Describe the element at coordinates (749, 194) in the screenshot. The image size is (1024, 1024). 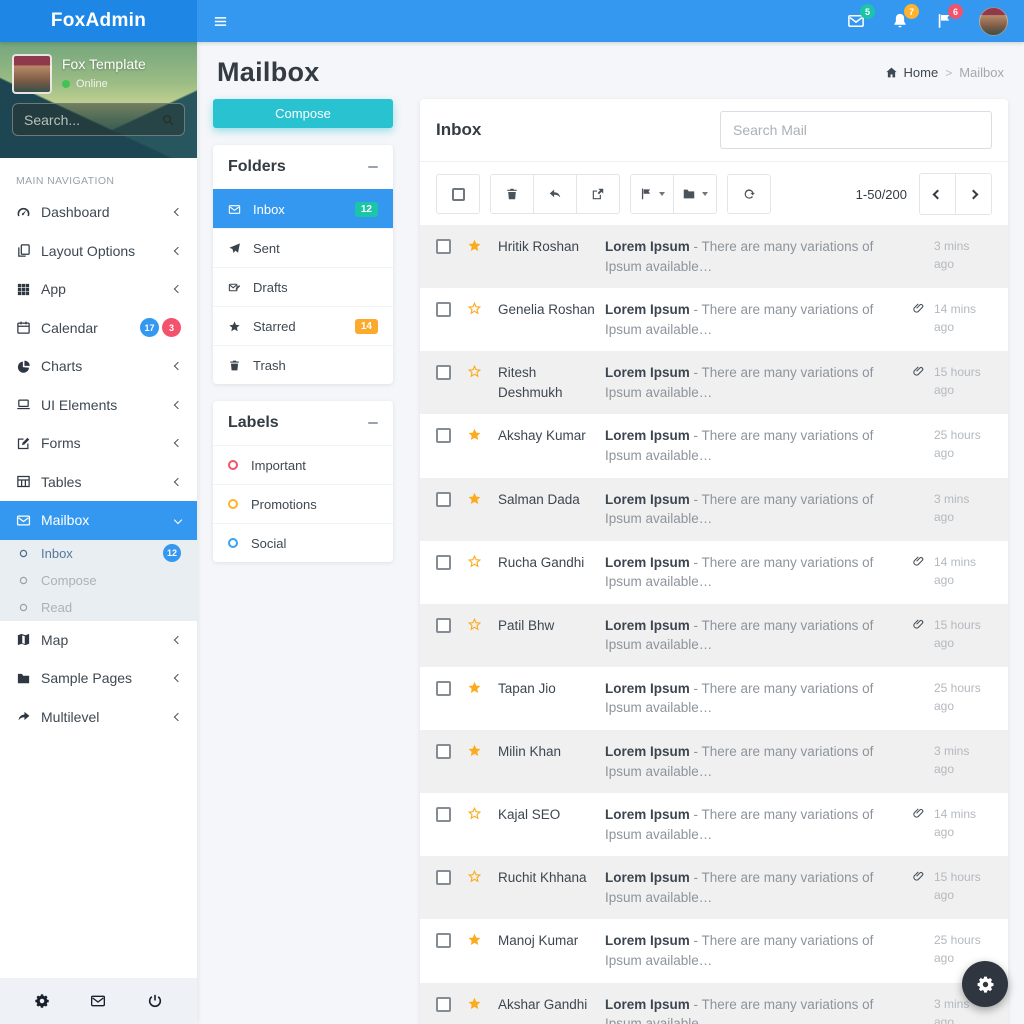
I see `refresh-button` at that location.